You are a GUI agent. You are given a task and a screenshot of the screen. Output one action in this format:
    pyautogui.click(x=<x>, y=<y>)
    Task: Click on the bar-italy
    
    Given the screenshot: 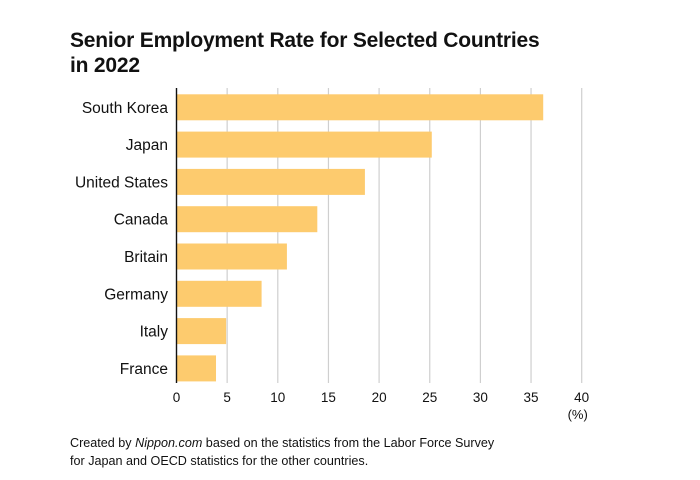 What is the action you would take?
    pyautogui.click(x=201, y=331)
    